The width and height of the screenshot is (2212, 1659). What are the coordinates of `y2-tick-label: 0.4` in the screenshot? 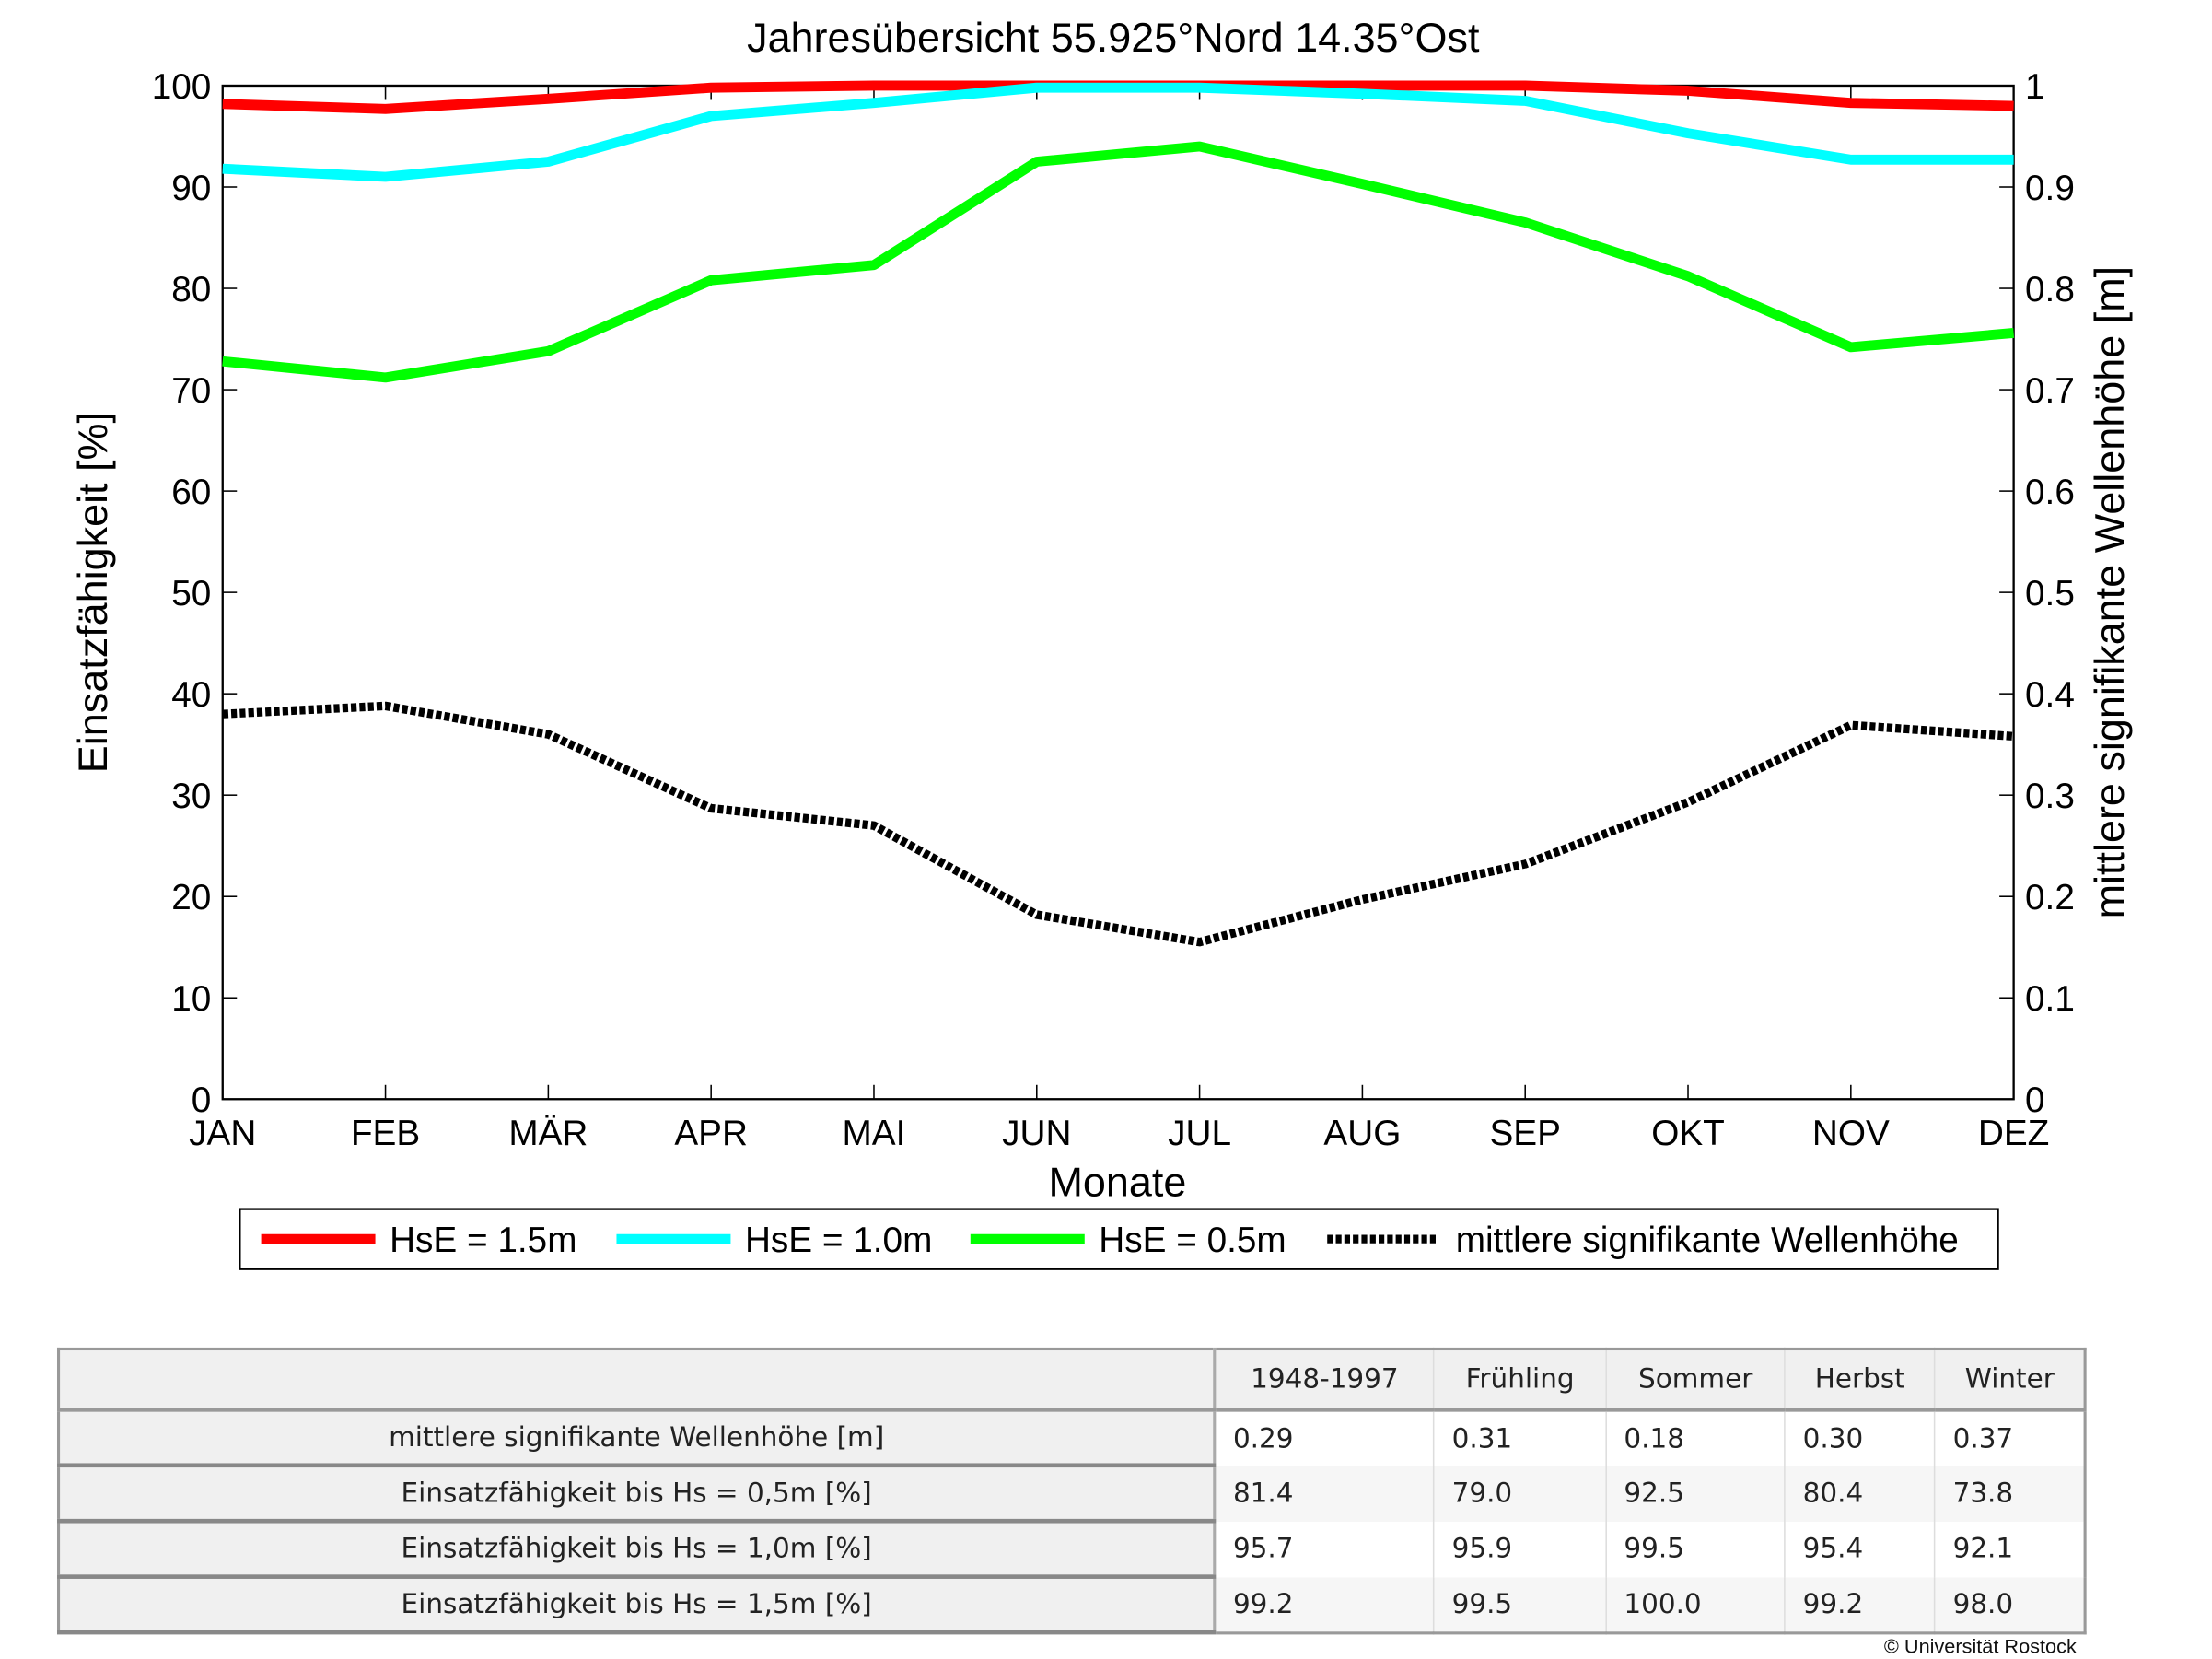 It's located at (2050, 695).